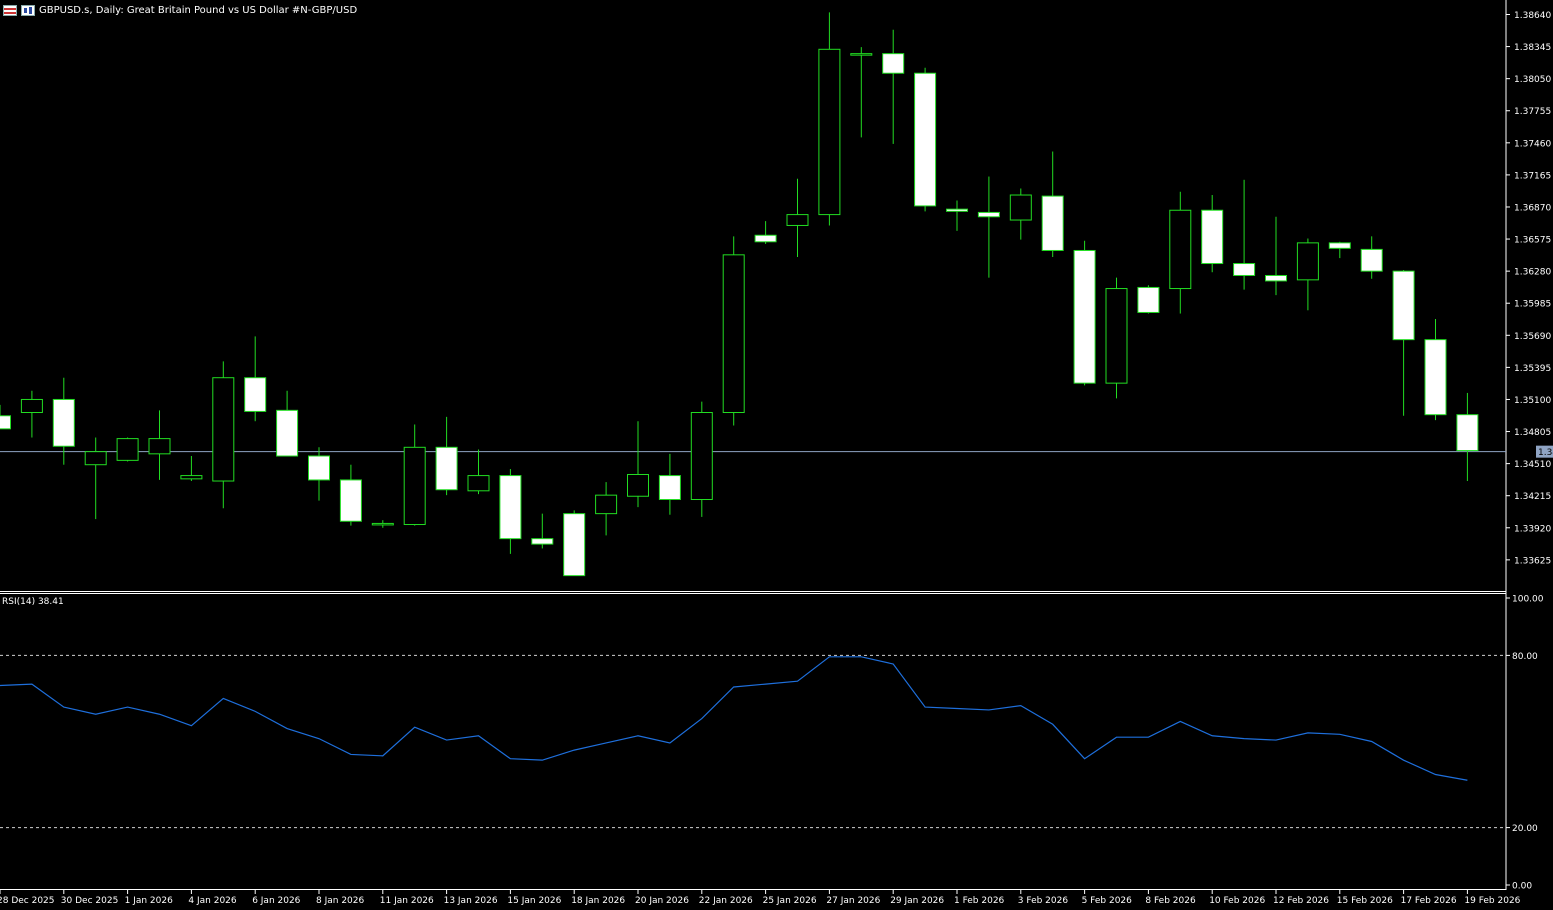 The image size is (1553, 910). I want to click on price-tick-label: 1.34215, so click(1532, 497).